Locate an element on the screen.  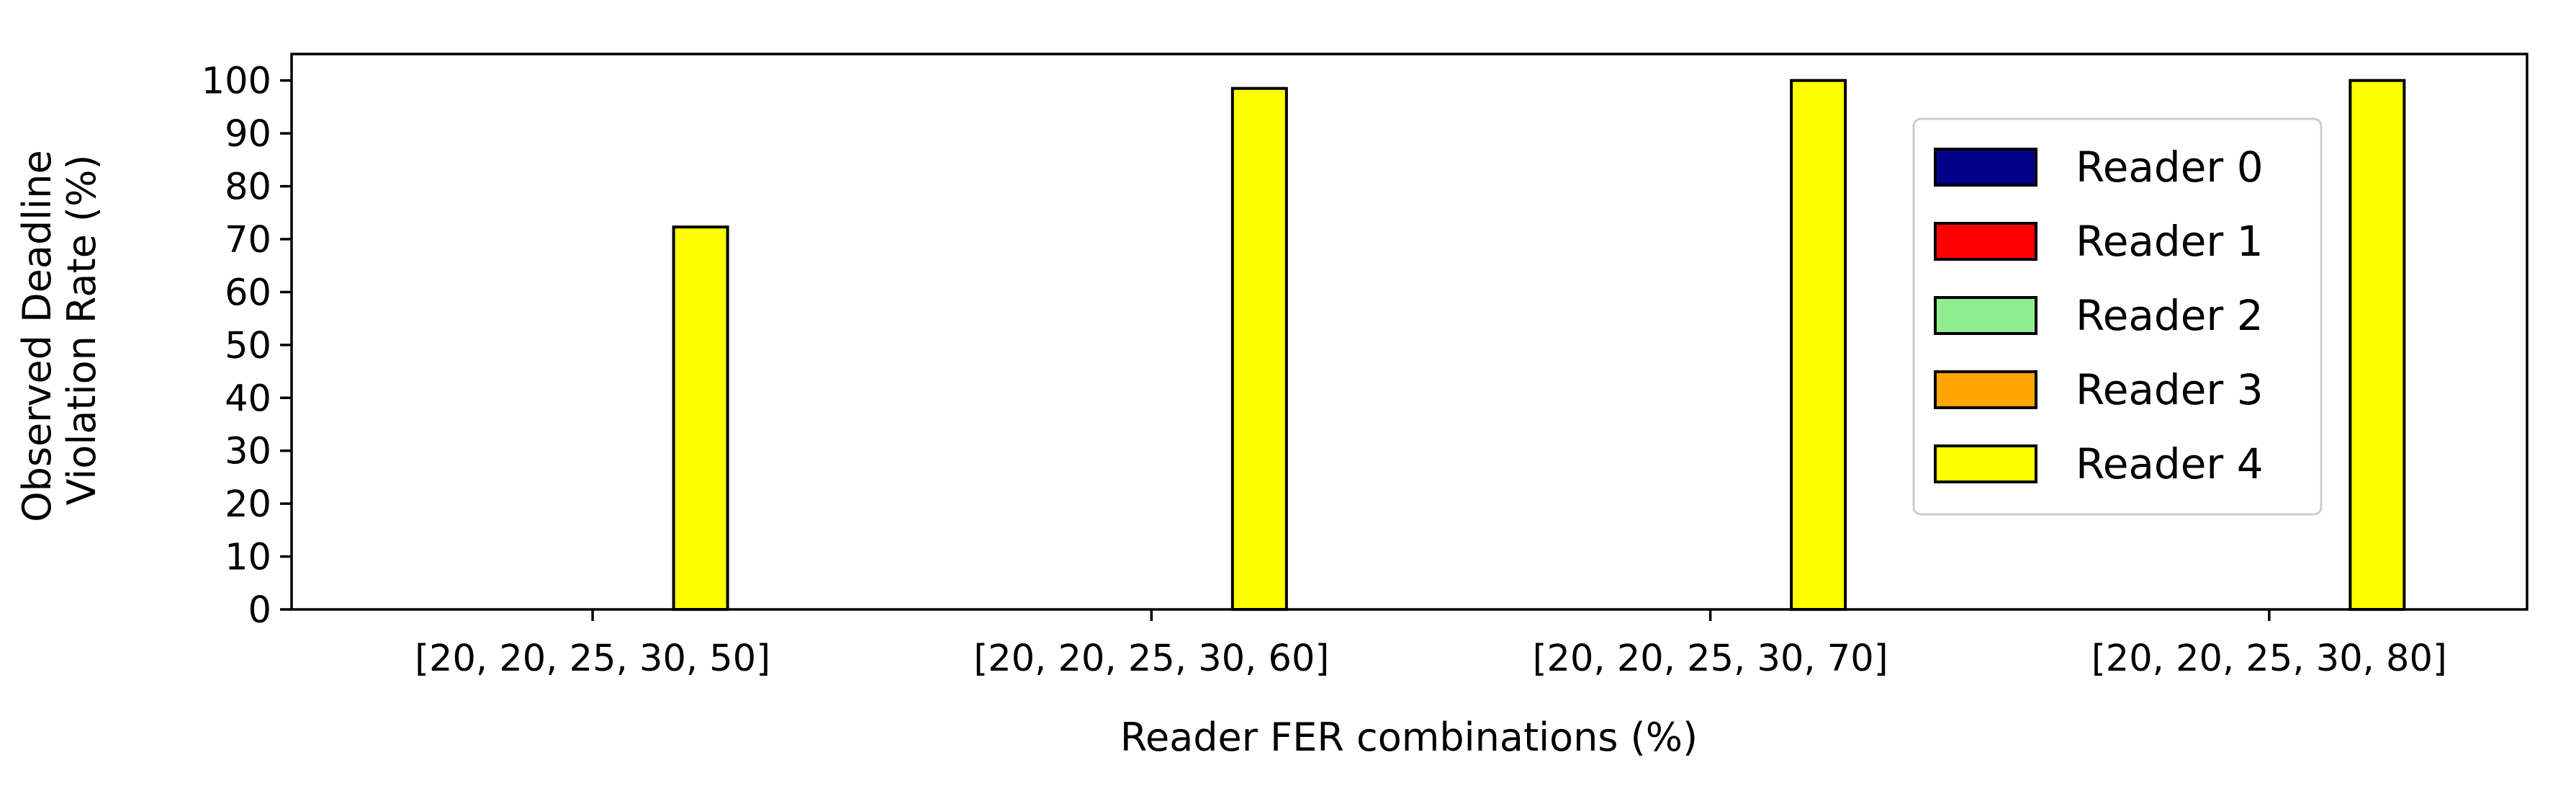
x-axis-label: Reader FER combinations (%) is located at coordinates (1409, 737).